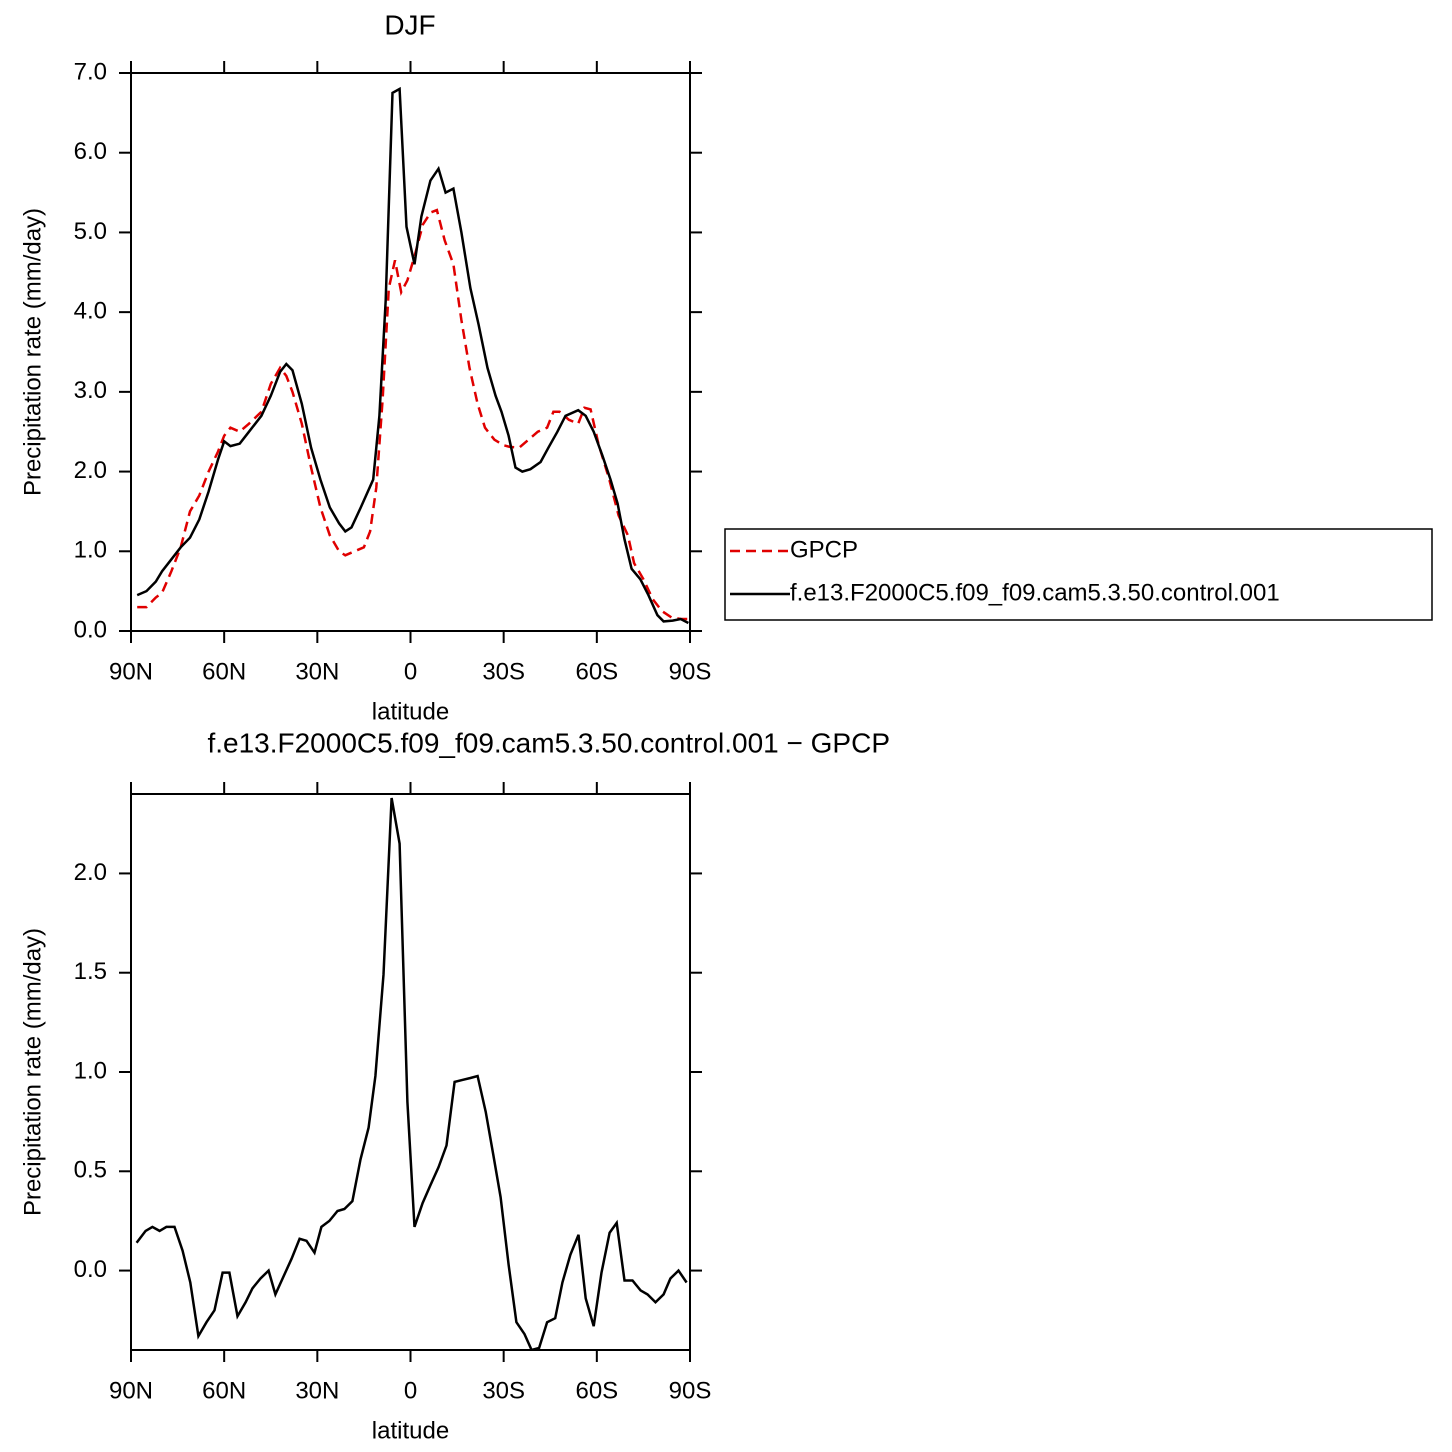  I want to click on difference-line, so click(411, 1073).